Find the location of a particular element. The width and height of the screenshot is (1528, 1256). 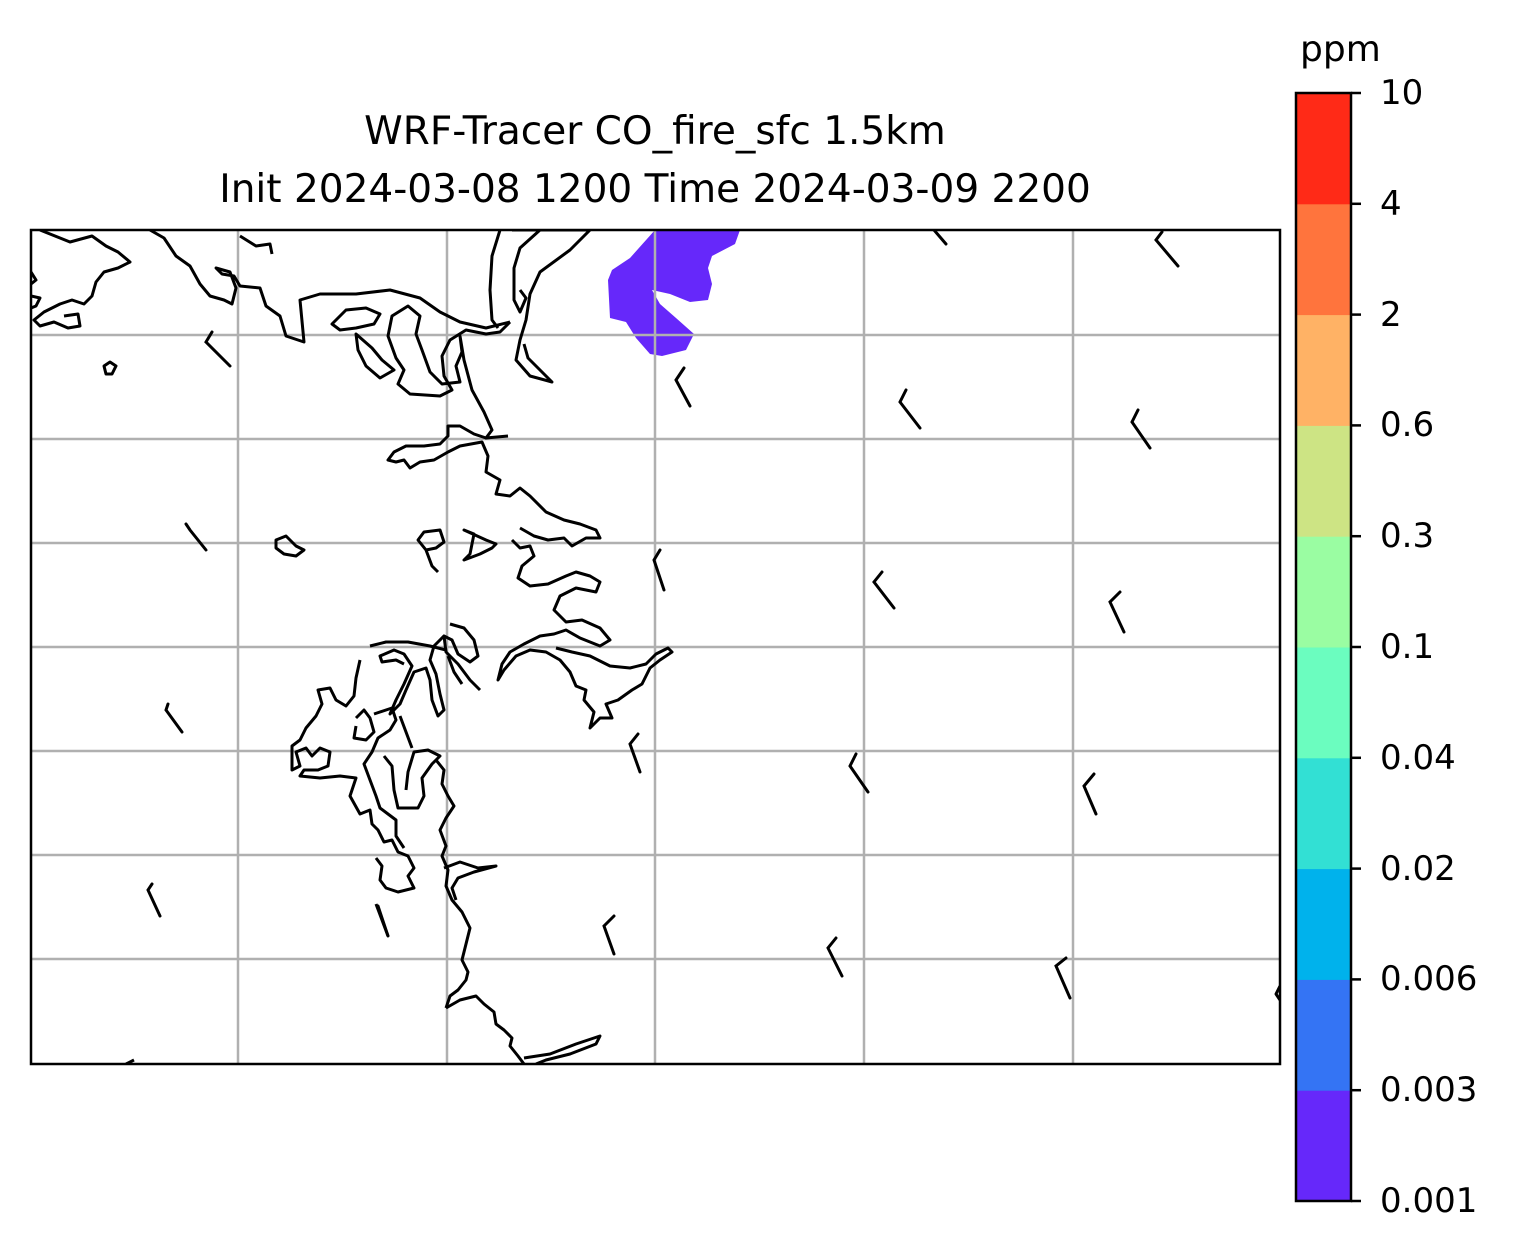

coastline-north is located at coordinates (330, 287).